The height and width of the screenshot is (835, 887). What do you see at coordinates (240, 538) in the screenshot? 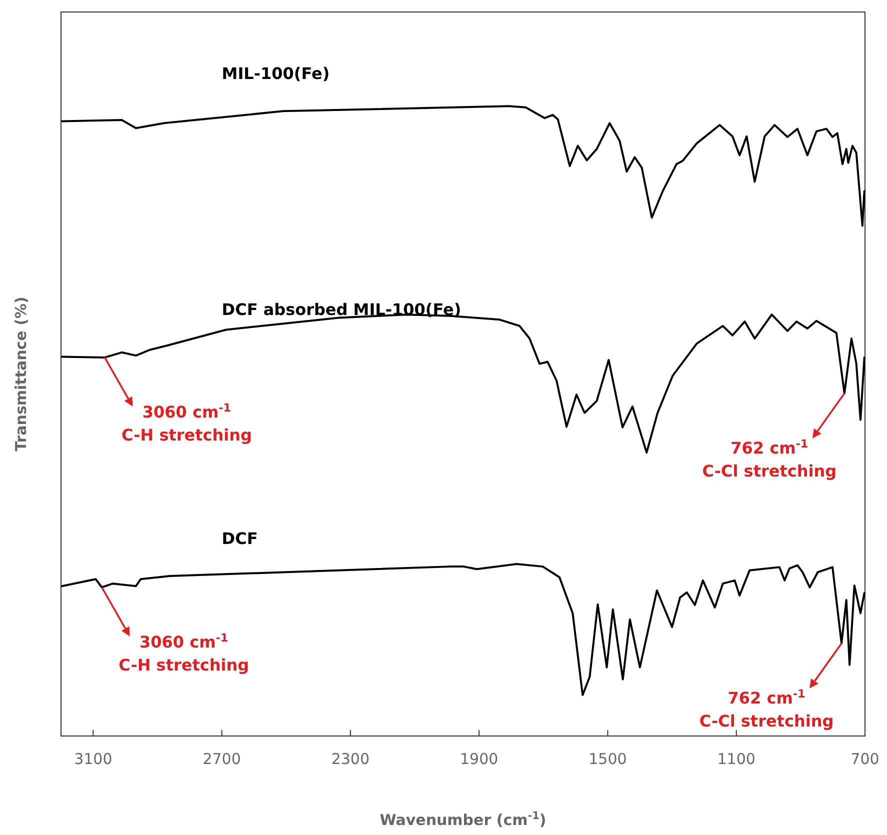
I see `series-label: DCF` at bounding box center [240, 538].